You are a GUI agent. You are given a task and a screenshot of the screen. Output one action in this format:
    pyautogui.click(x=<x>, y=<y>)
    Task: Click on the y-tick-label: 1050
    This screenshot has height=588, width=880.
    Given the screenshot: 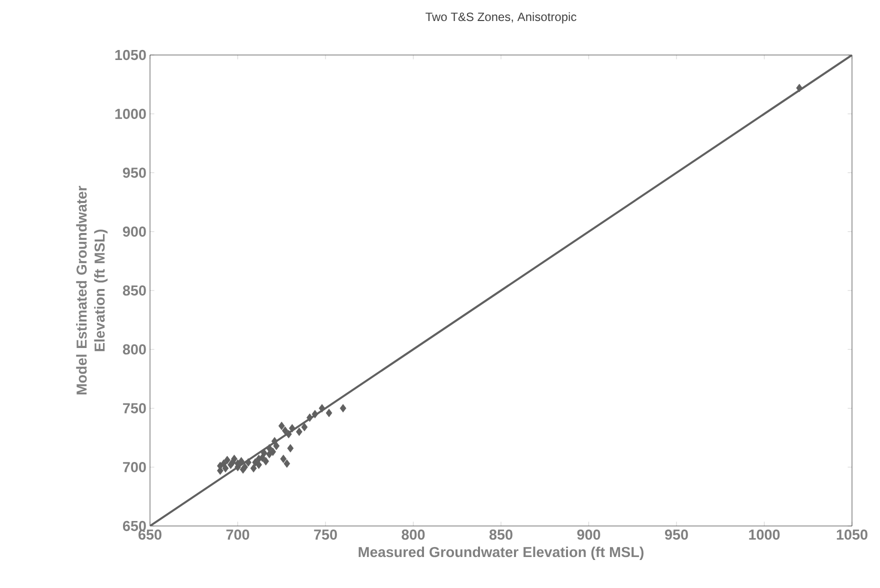 What is the action you would take?
    pyautogui.click(x=130, y=55)
    